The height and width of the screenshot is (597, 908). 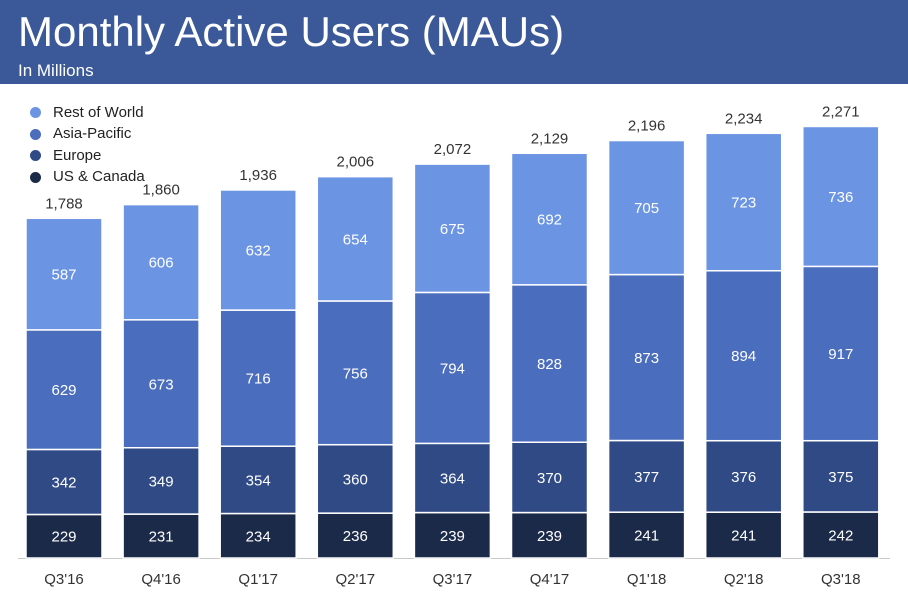 I want to click on data-label: 632, so click(x=258, y=251).